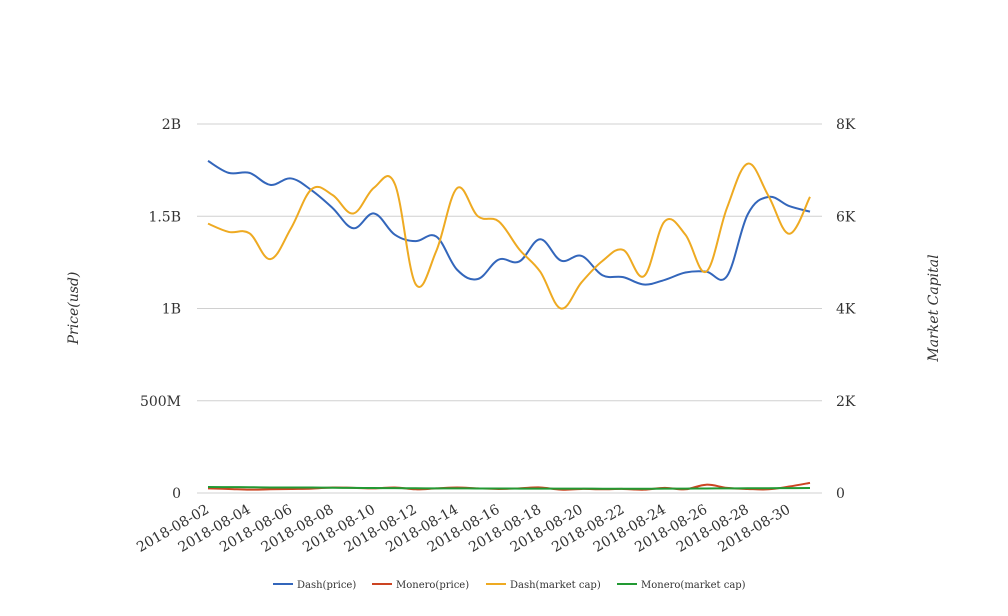 This screenshot has width=1008, height=616. I want to click on right-tick-label: 6K, so click(846, 217).